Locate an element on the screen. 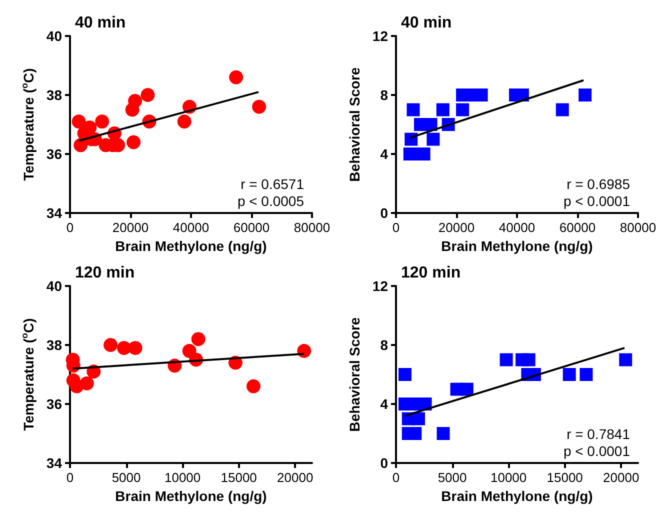 This screenshot has width=668, height=515. annotation: r = 0.6985 is located at coordinates (598, 184).